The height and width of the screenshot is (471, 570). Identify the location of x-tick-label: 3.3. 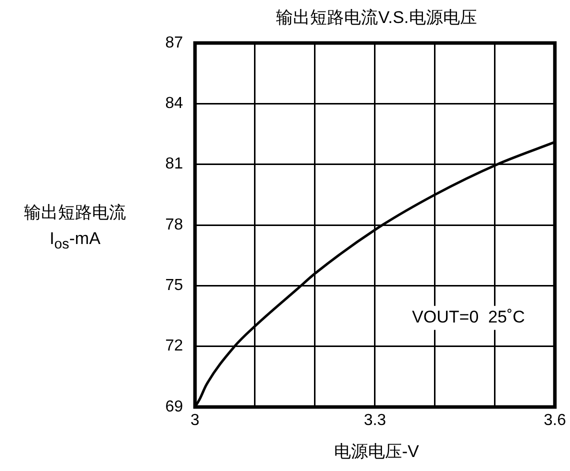
(375, 421).